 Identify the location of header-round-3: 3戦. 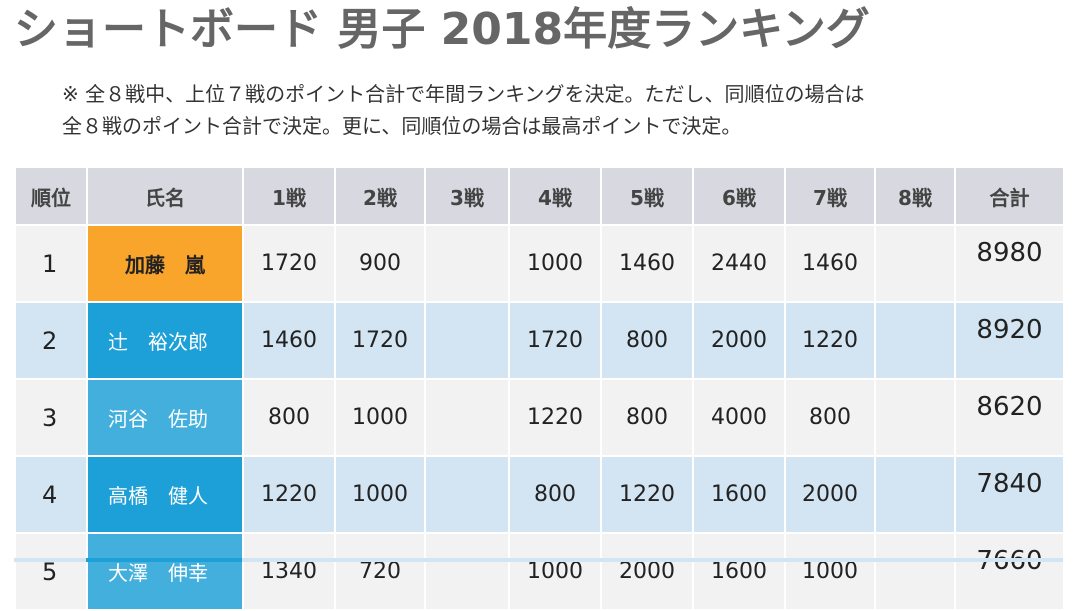
(467, 196).